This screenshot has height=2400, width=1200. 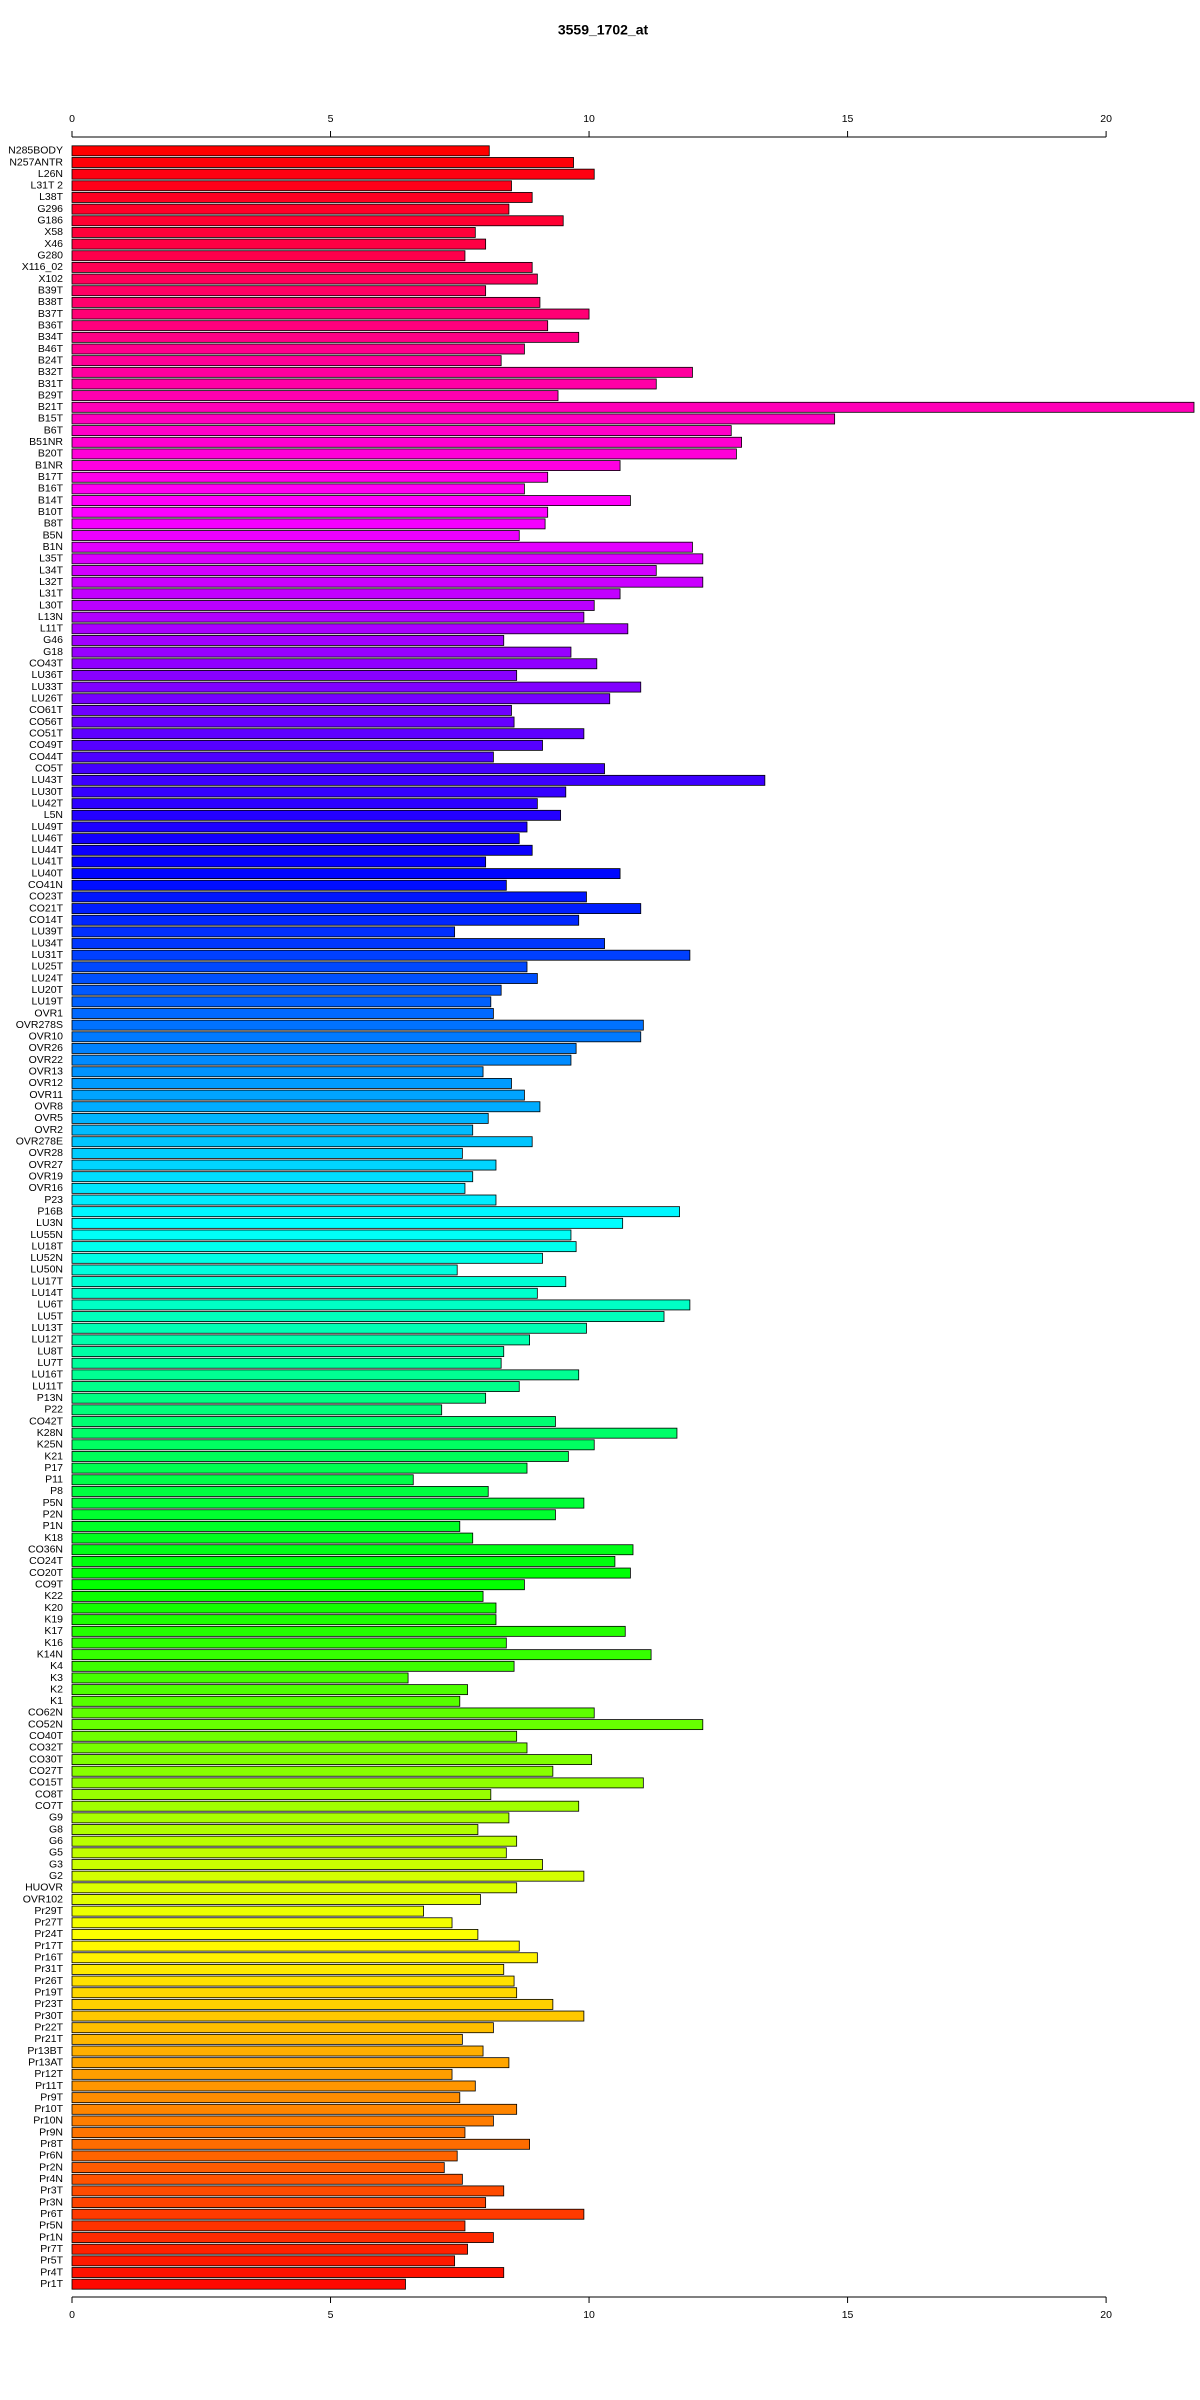 I want to click on y-tick-label: K16, so click(x=53, y=1643).